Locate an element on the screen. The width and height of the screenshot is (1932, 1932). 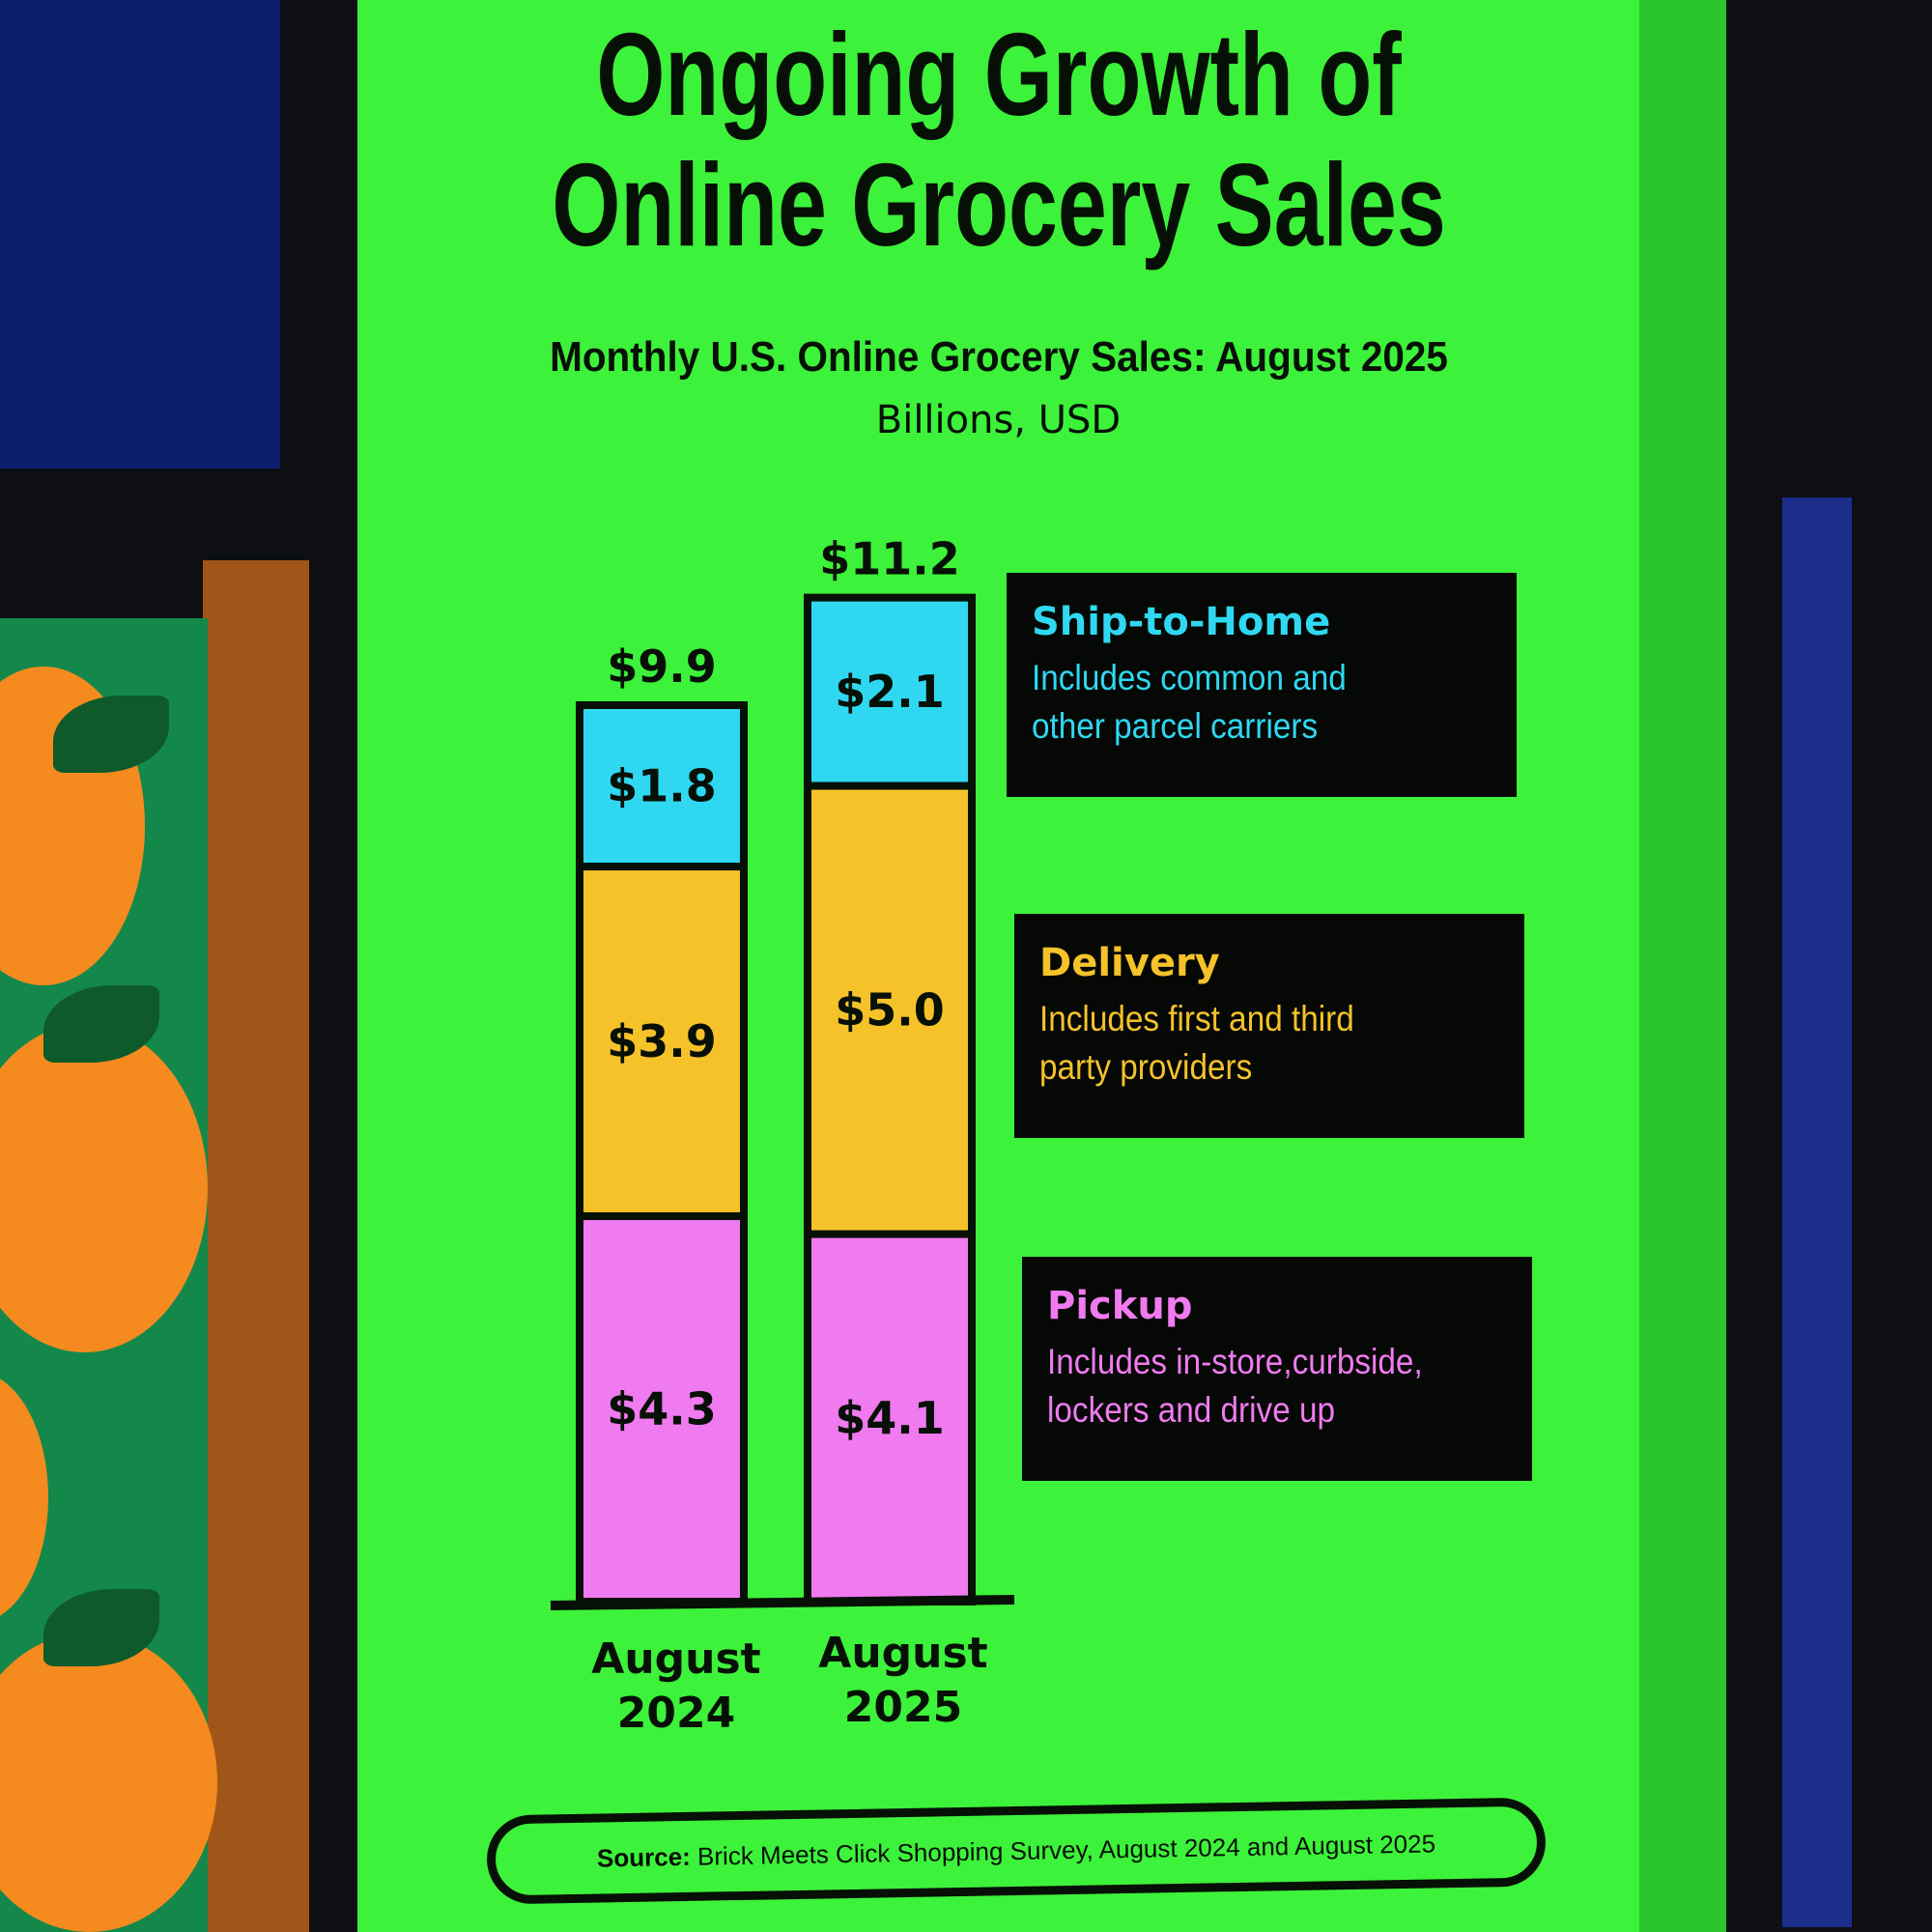
total-label: $9.9 is located at coordinates (662, 666).